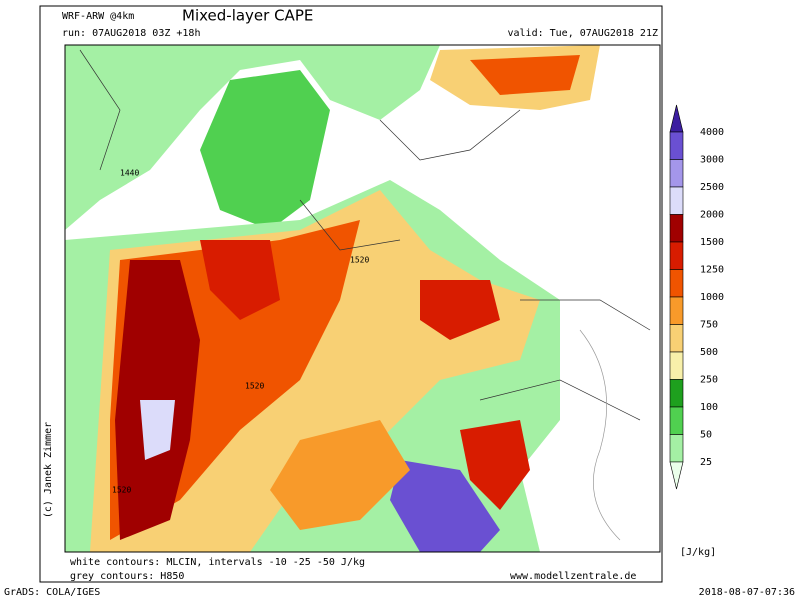 Image resolution: width=800 pixels, height=600 pixels. What do you see at coordinates (573, 576) in the screenshot?
I see `website: www.modellzentrale.de` at bounding box center [573, 576].